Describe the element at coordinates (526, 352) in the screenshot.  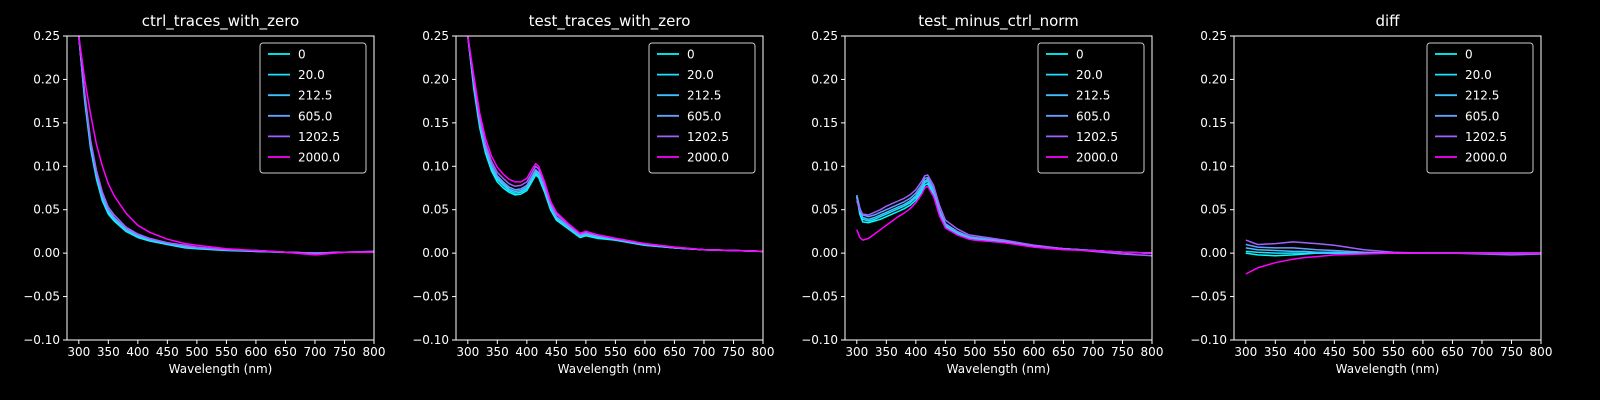
I see `x-tick-label: 400` at that location.